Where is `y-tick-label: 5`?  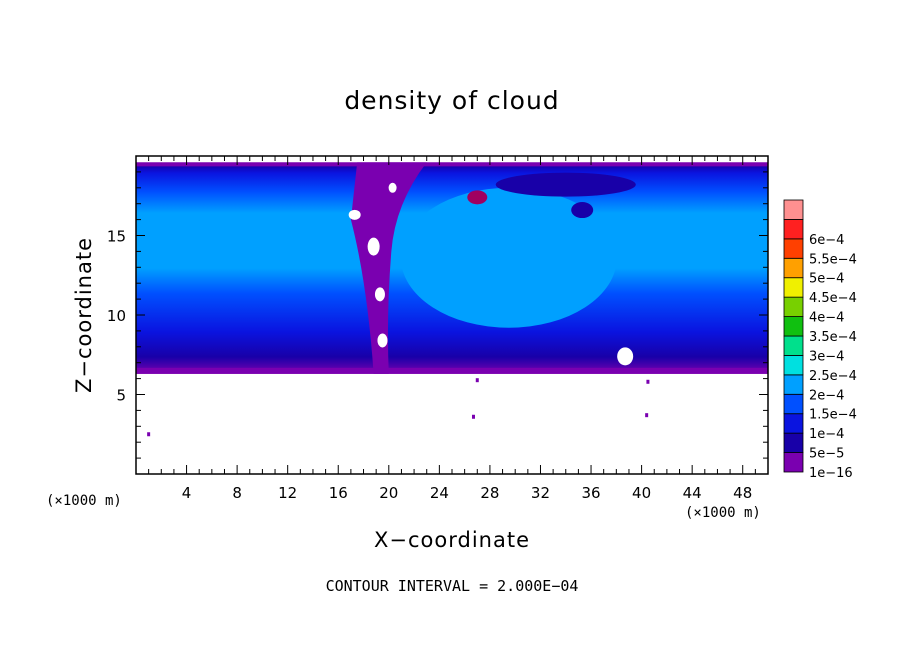
y-tick-label: 5 is located at coordinates (121, 396).